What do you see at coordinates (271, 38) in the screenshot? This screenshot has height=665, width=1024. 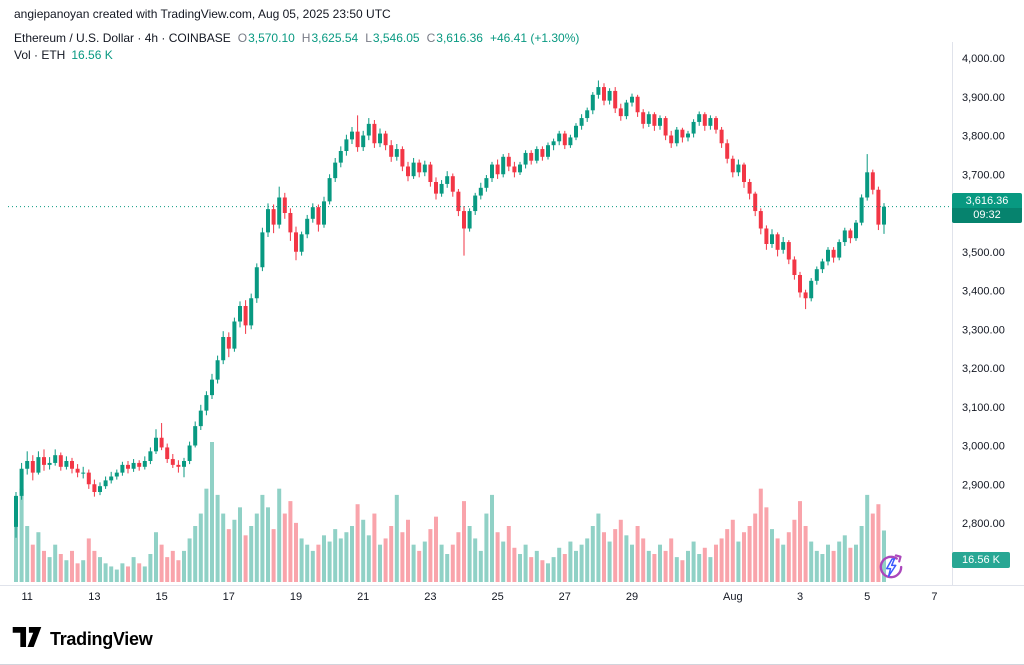 I see `open-value: 3,570.10` at bounding box center [271, 38].